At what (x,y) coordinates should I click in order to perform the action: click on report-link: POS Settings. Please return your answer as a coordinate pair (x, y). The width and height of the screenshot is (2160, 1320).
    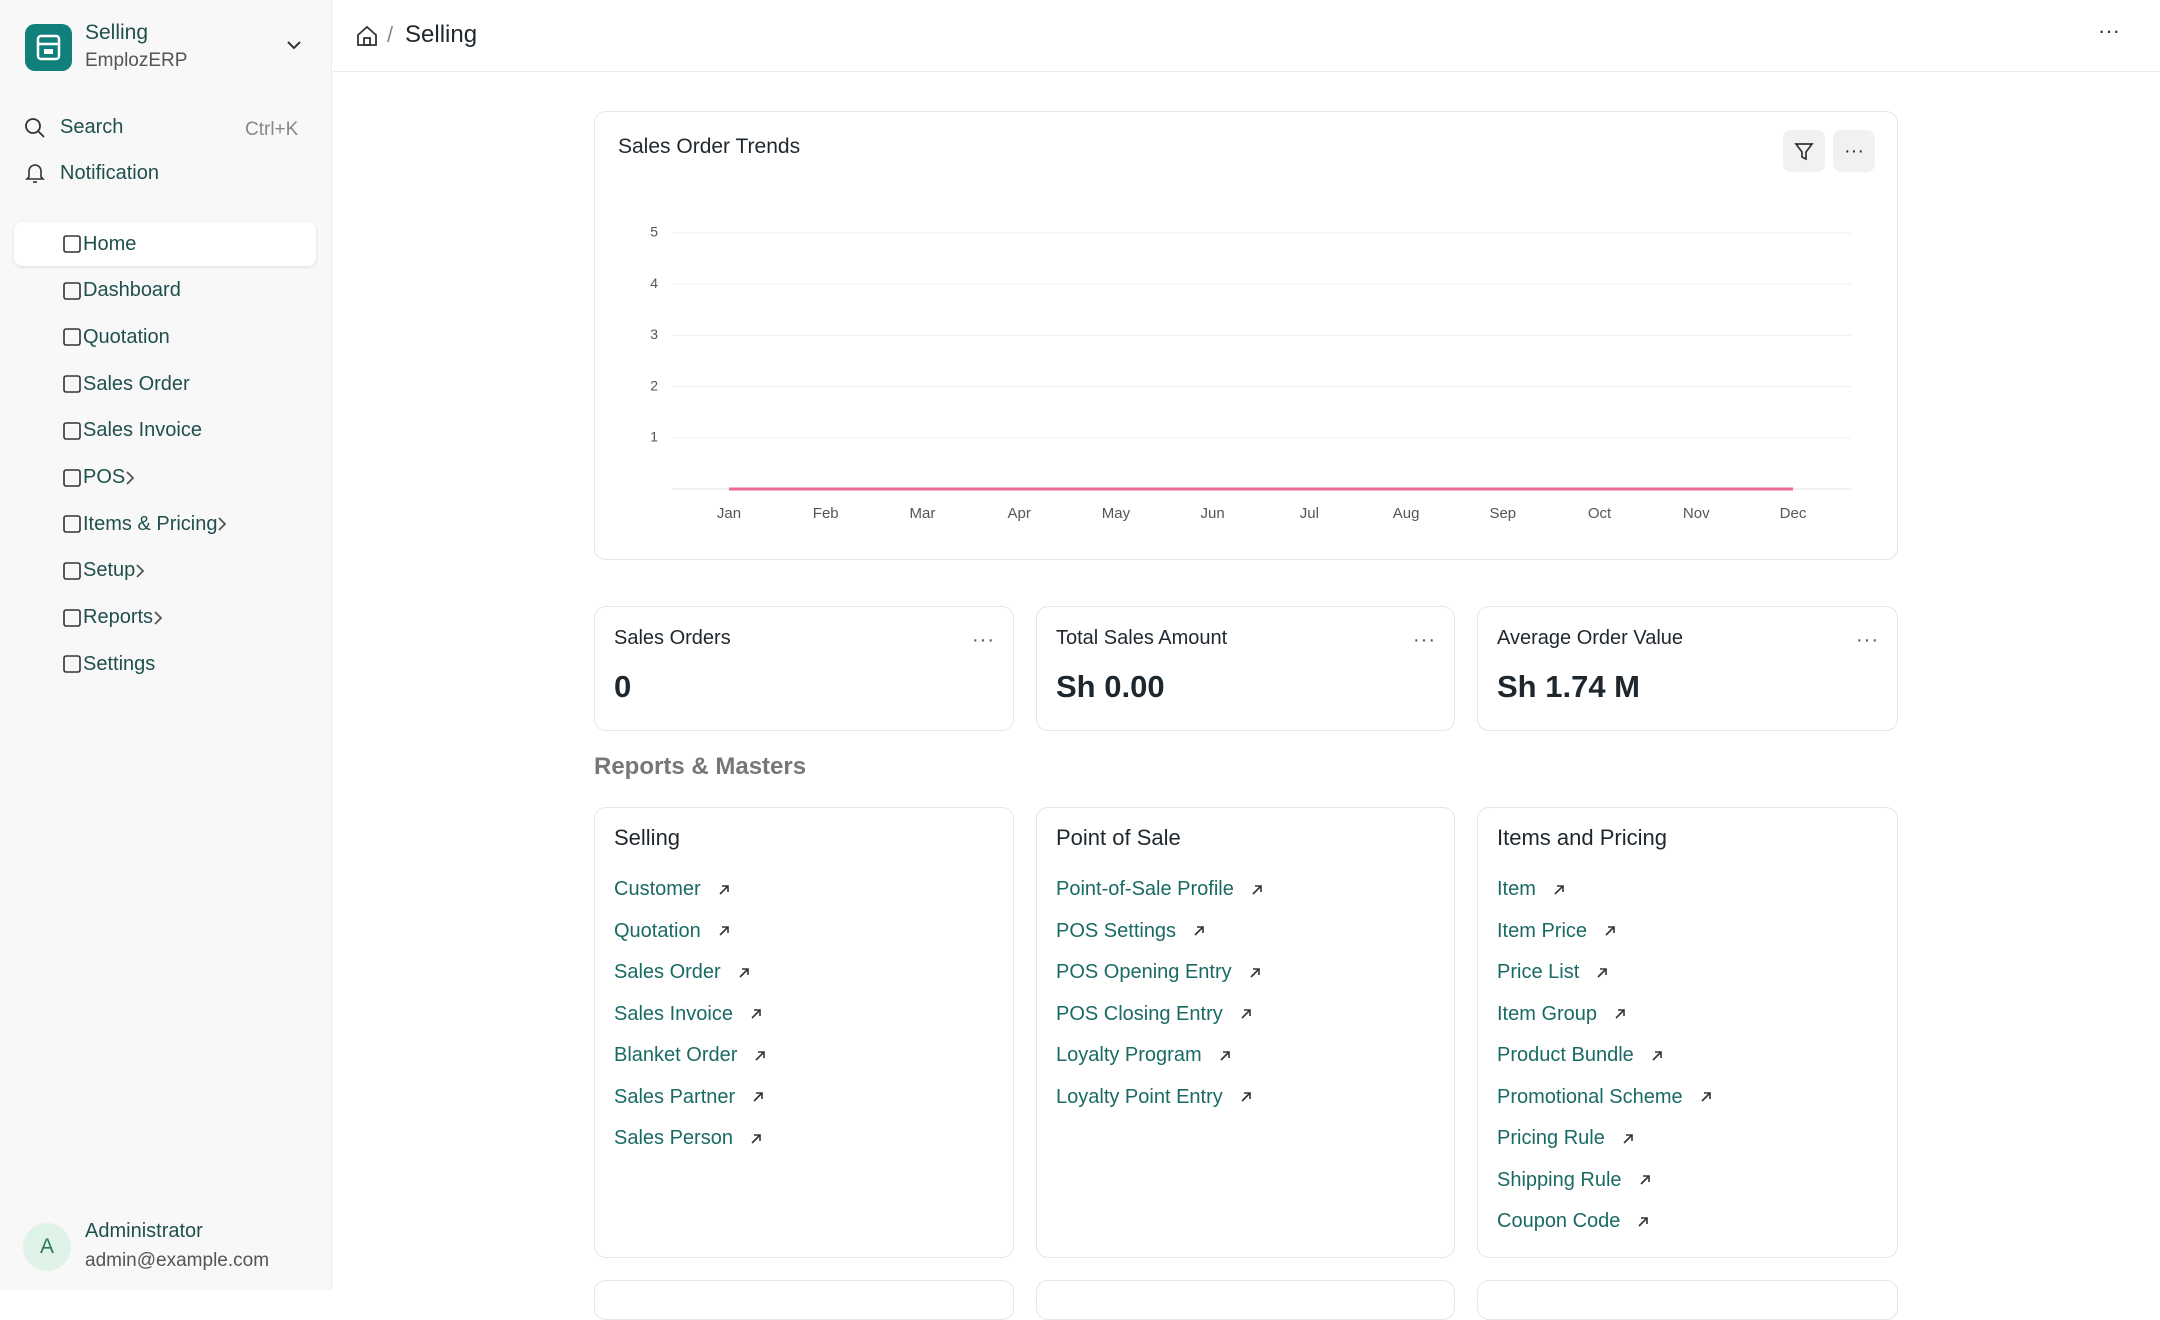
    Looking at the image, I should click on (1131, 931).